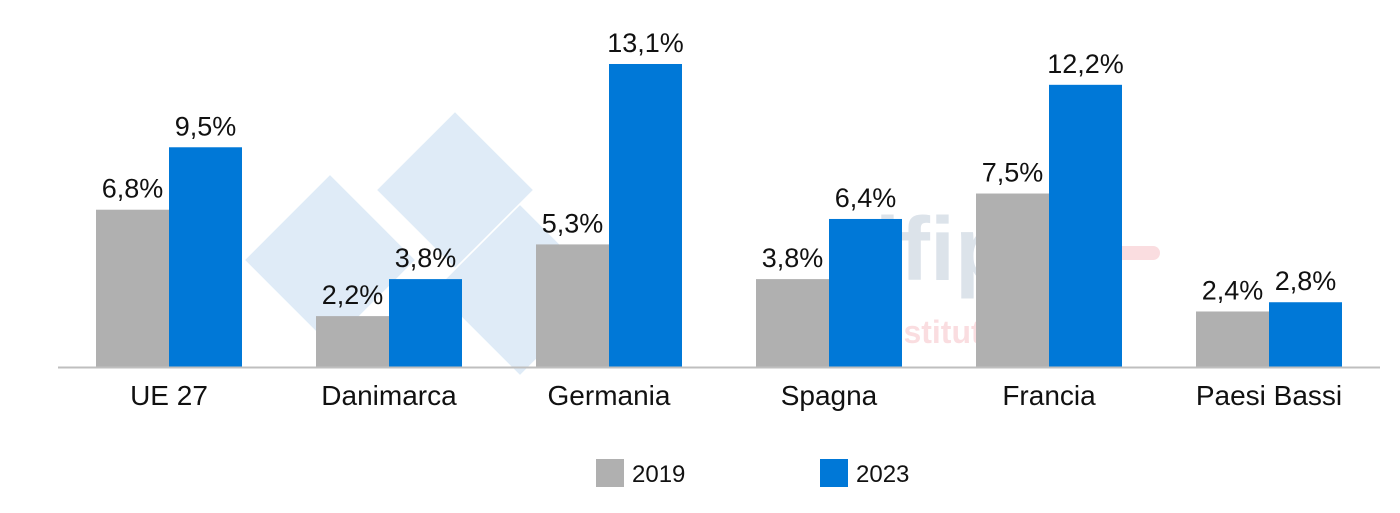 The image size is (1400, 513). I want to click on category-label: Germania, so click(609, 395).